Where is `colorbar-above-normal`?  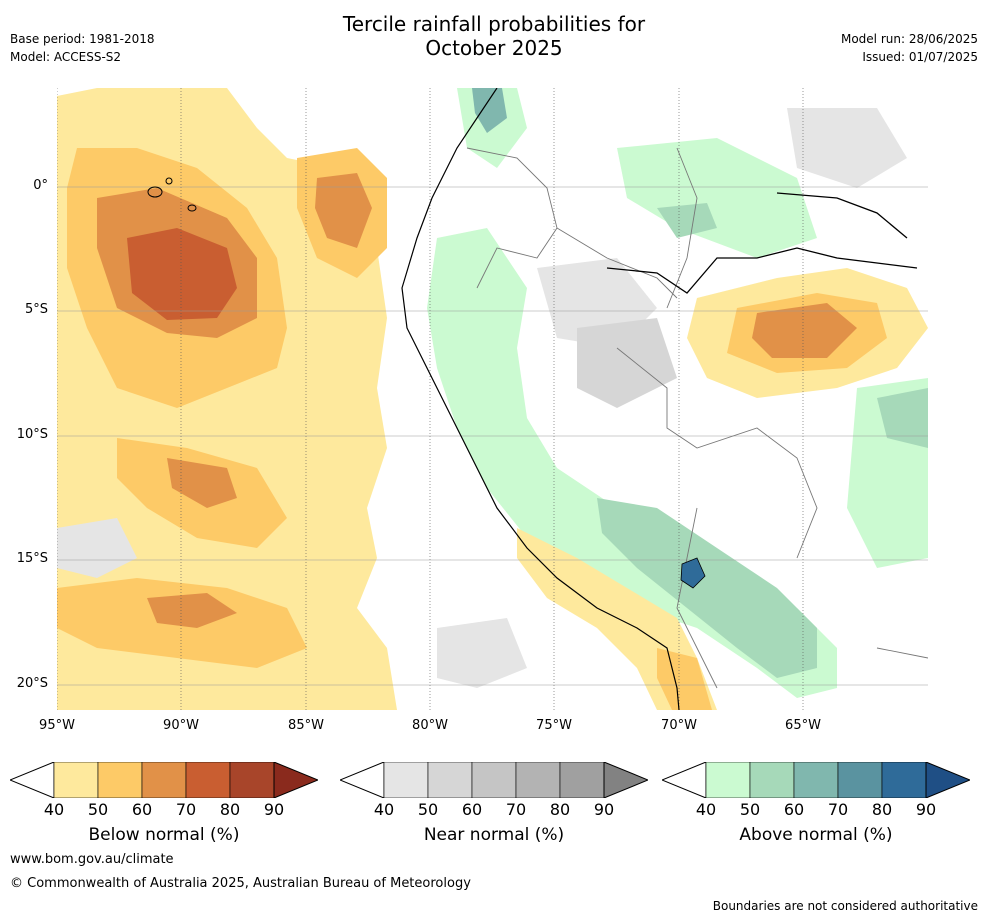 colorbar-above-normal is located at coordinates (816, 780).